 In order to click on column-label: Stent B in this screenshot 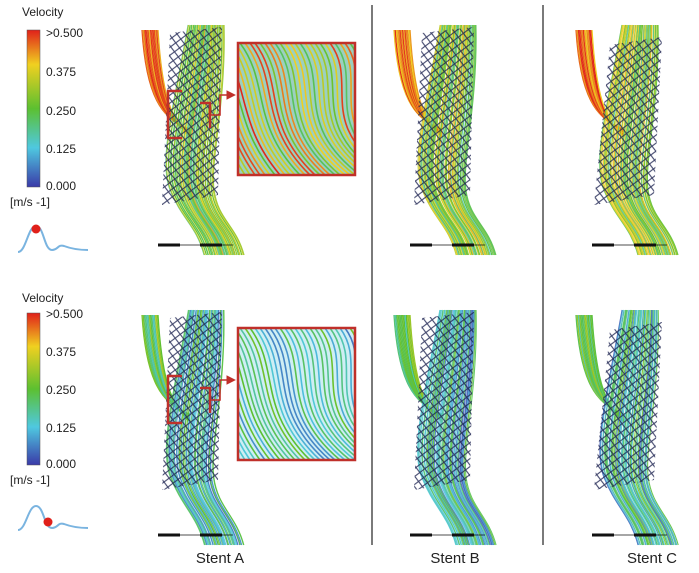, I will do `click(454, 558)`.